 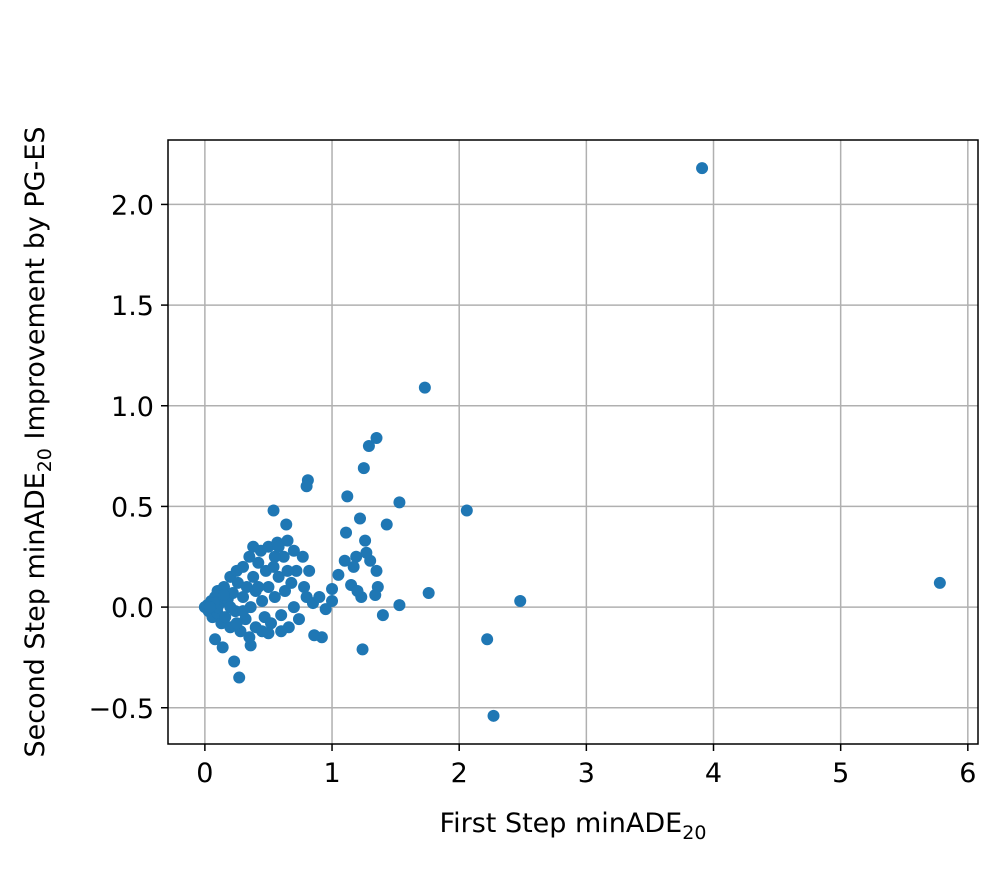 I want to click on y-tick-label: 1.5, so click(x=132, y=306).